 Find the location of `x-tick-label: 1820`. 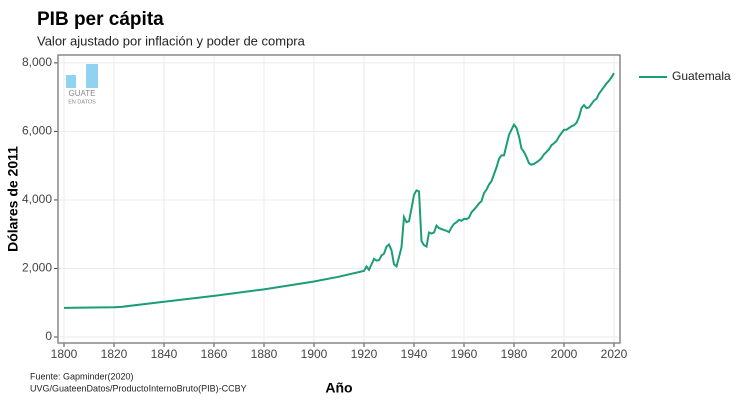

x-tick-label: 1820 is located at coordinates (114, 354).